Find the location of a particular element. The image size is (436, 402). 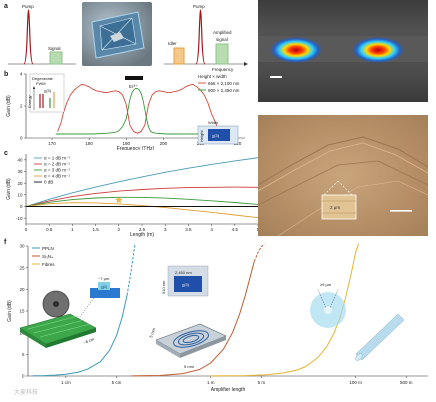

panel-b-y-tick-label: 0 is located at coordinates (21, 138).